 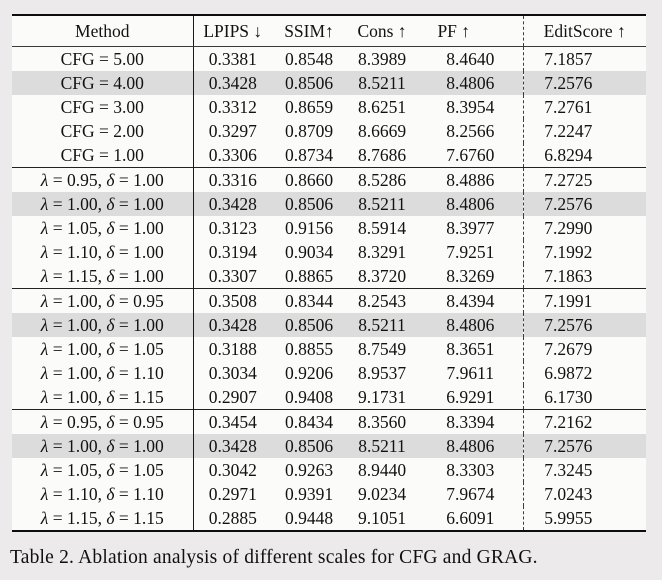 What do you see at coordinates (232, 179) in the screenshot?
I see `value-cell: 0.3316` at bounding box center [232, 179].